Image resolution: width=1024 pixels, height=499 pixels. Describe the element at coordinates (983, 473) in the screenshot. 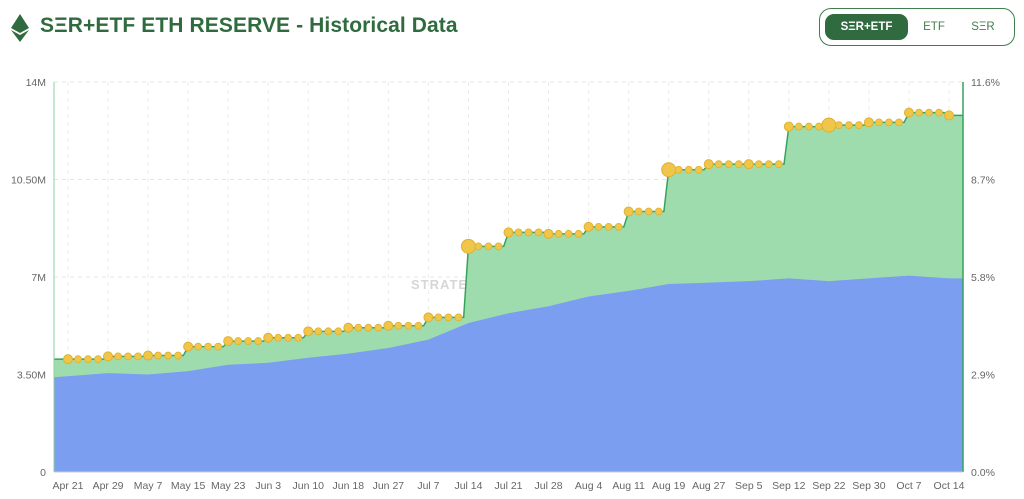

I see `y-right-tick-label: 0.0%` at that location.